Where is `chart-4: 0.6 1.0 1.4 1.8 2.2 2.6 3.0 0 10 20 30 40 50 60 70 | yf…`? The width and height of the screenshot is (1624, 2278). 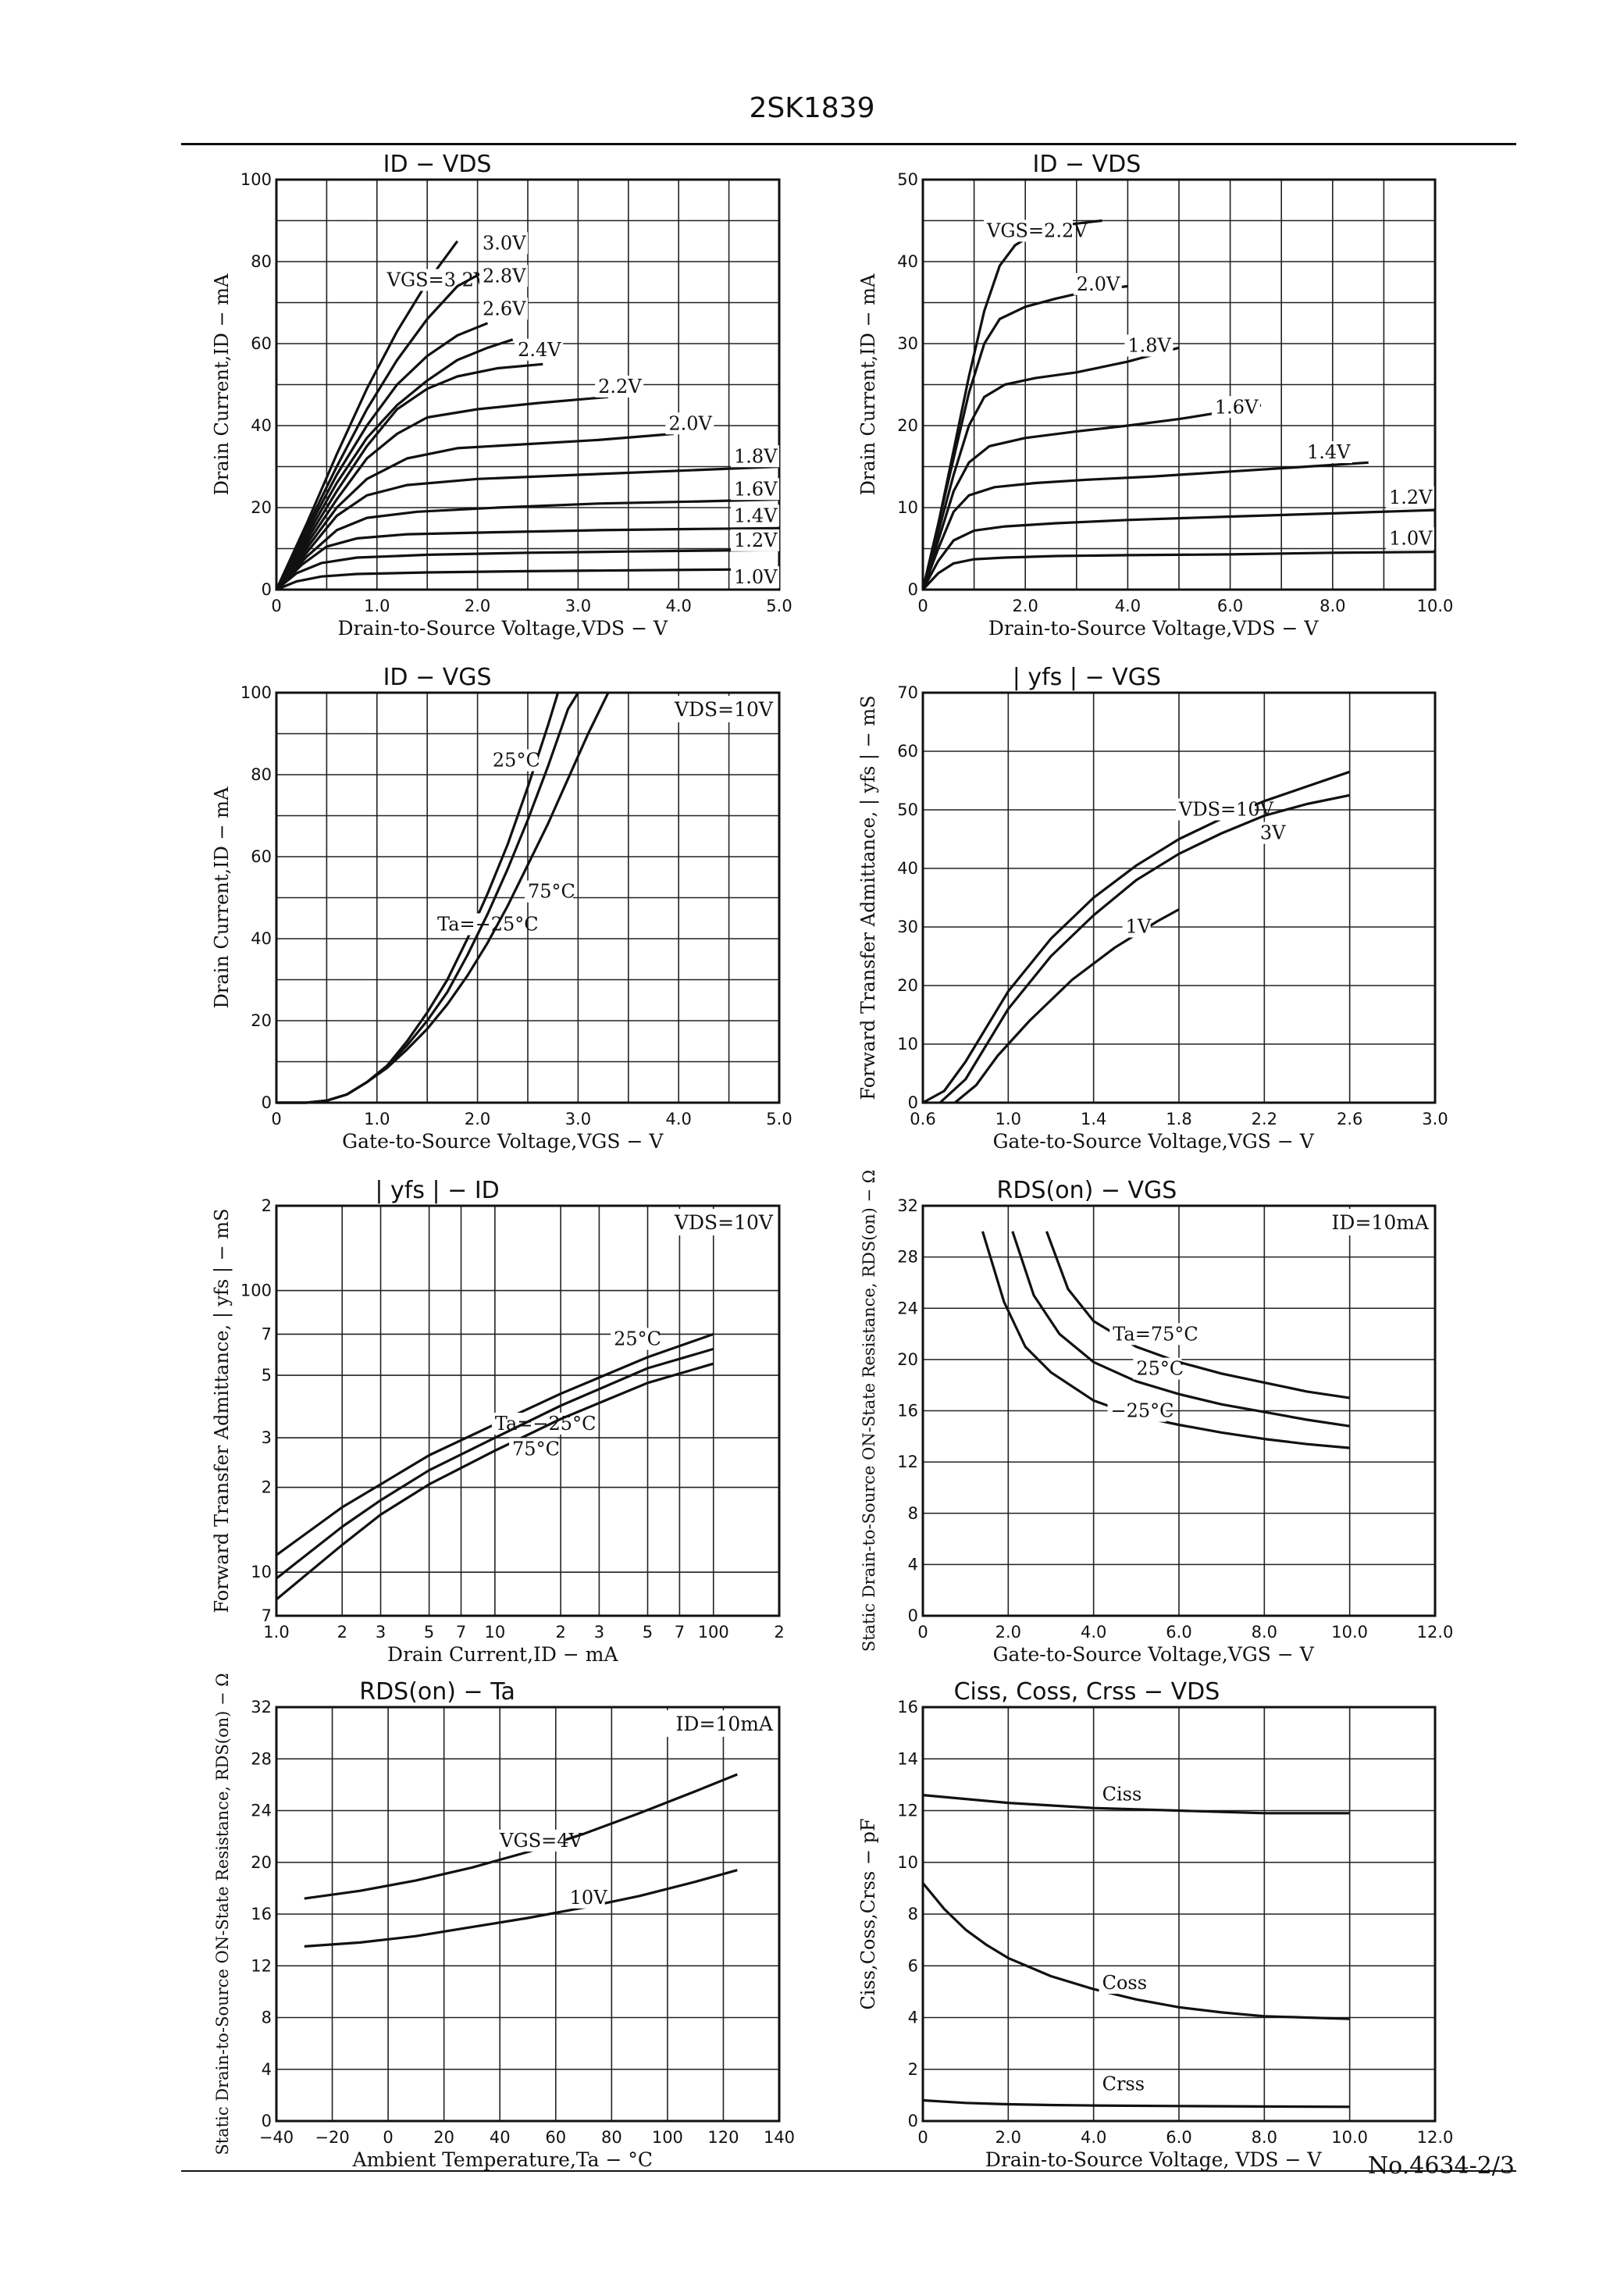
chart-4: 0.6 1.0 1.4 1.8 2.2 2.6 3.0 0 10 20 30 40 50 60 70 | yf… is located at coordinates (1152, 908).